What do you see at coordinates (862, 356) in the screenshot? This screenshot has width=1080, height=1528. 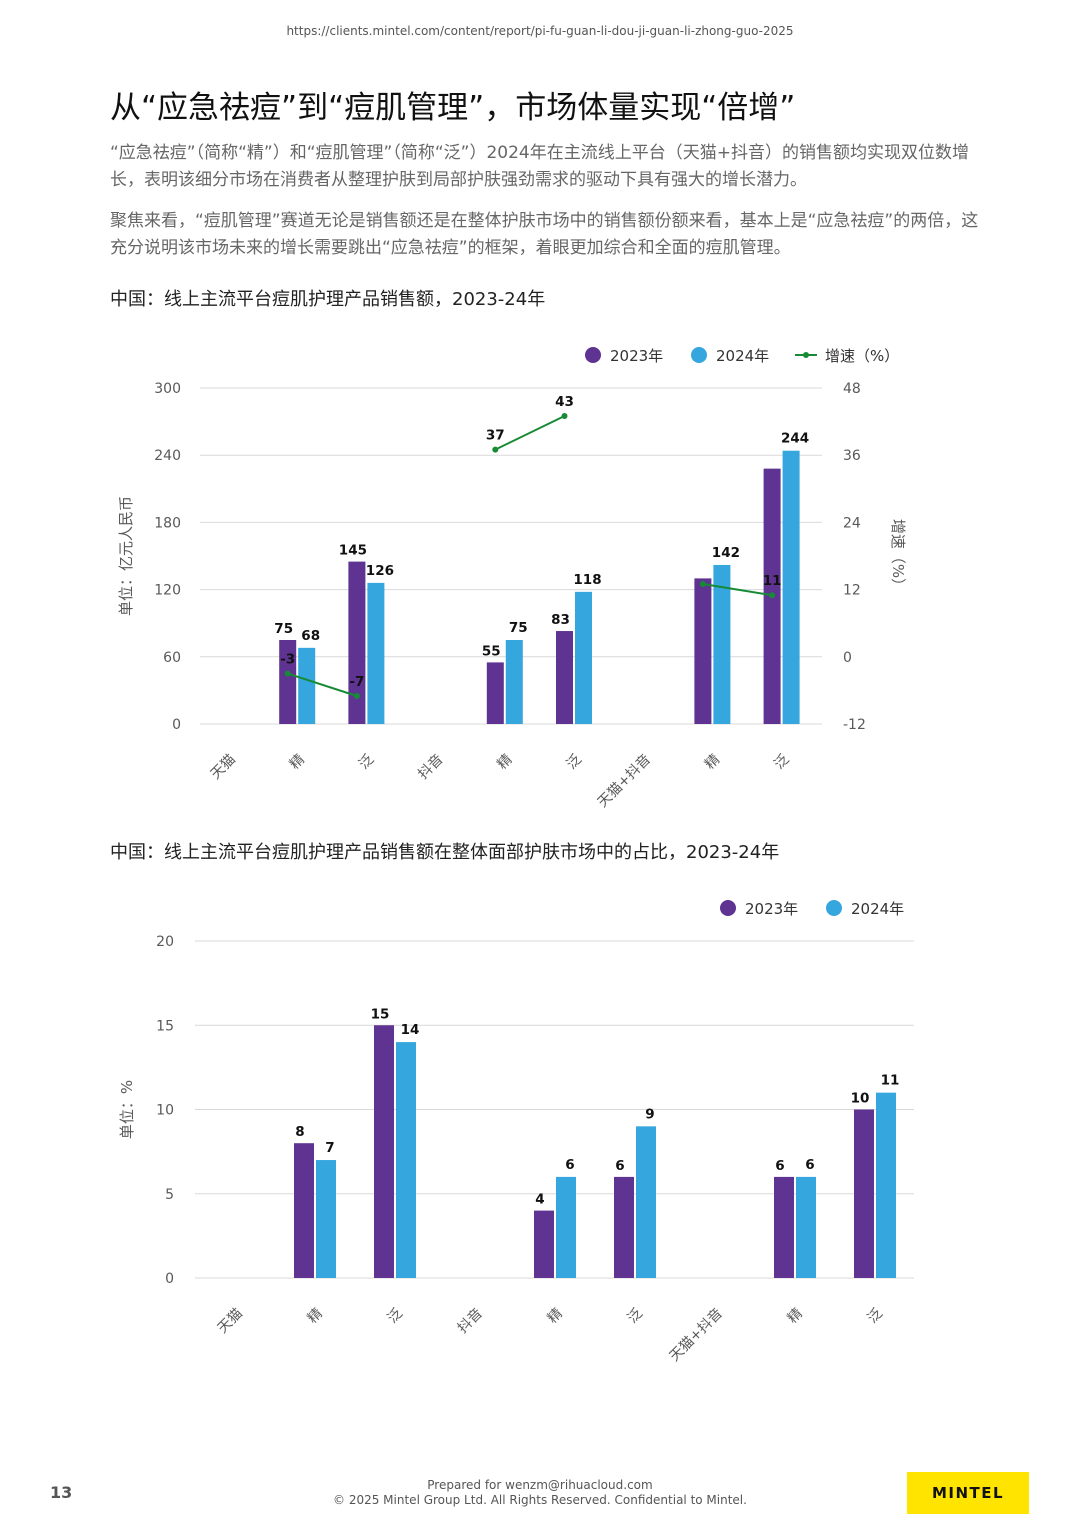 I see `legend-label: 增速（%）` at bounding box center [862, 356].